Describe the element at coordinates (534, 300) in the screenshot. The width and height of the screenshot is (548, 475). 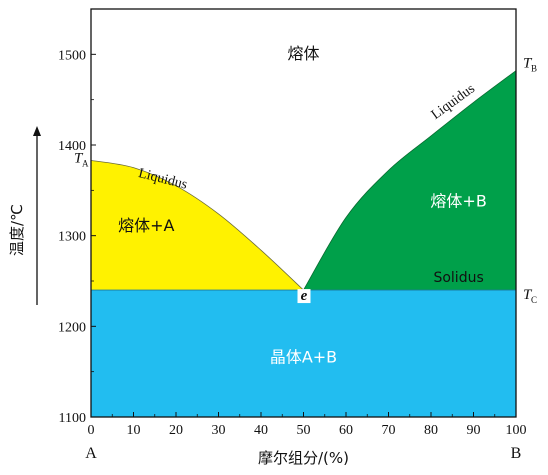
I see `point-tc-sub: C` at that location.